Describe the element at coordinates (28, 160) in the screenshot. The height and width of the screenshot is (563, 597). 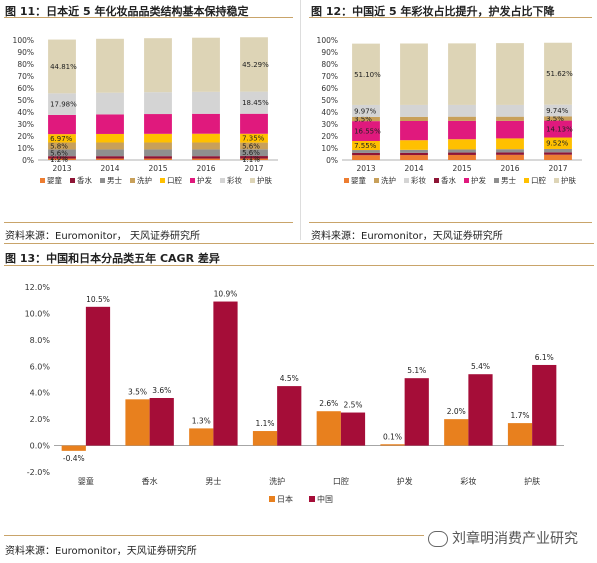
I see `y-tick-label: 0%` at that location.